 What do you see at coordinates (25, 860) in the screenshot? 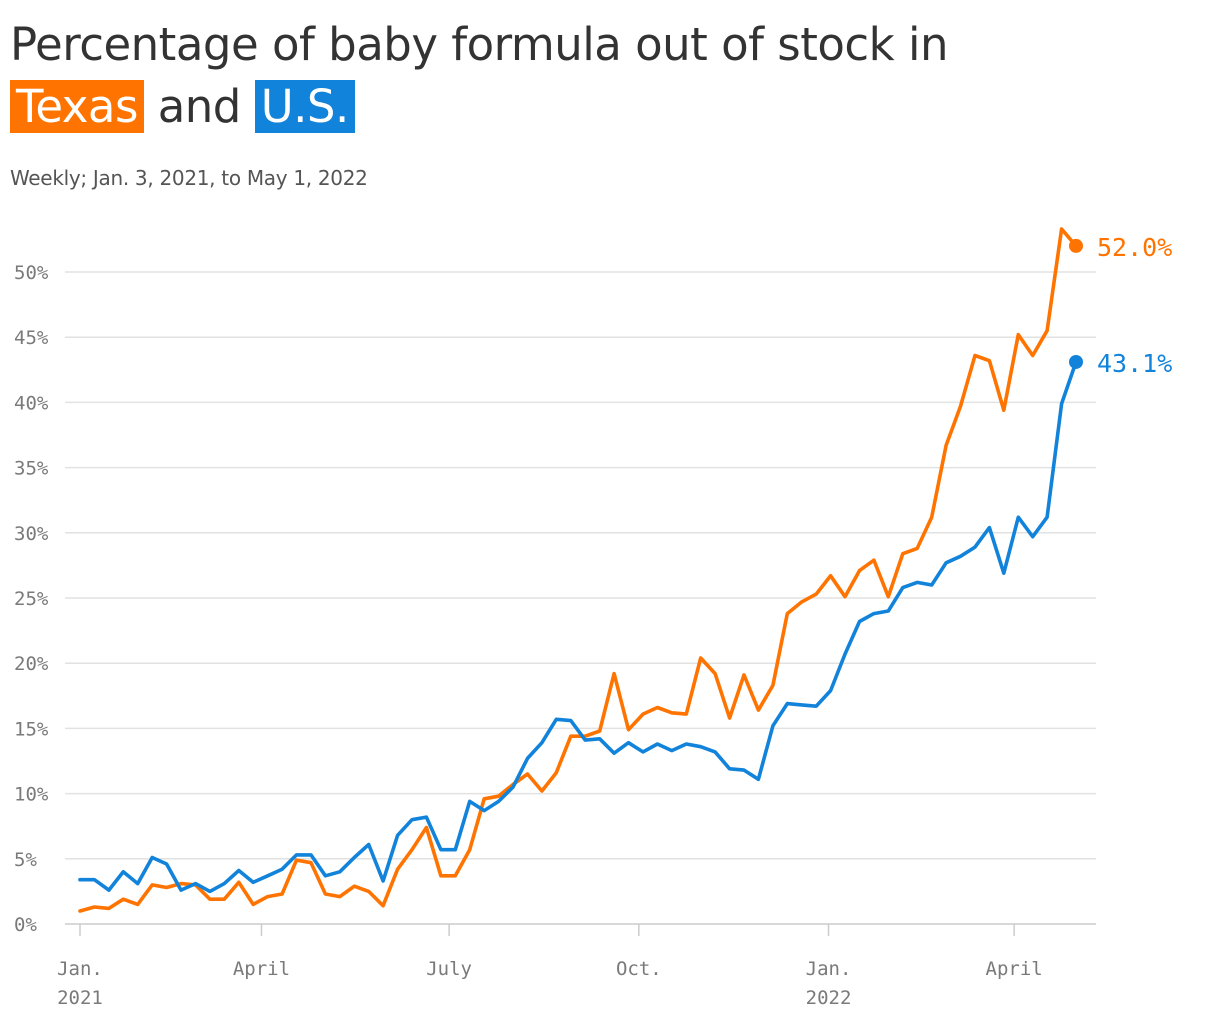
I see `y-tick-label: 5%` at bounding box center [25, 860].